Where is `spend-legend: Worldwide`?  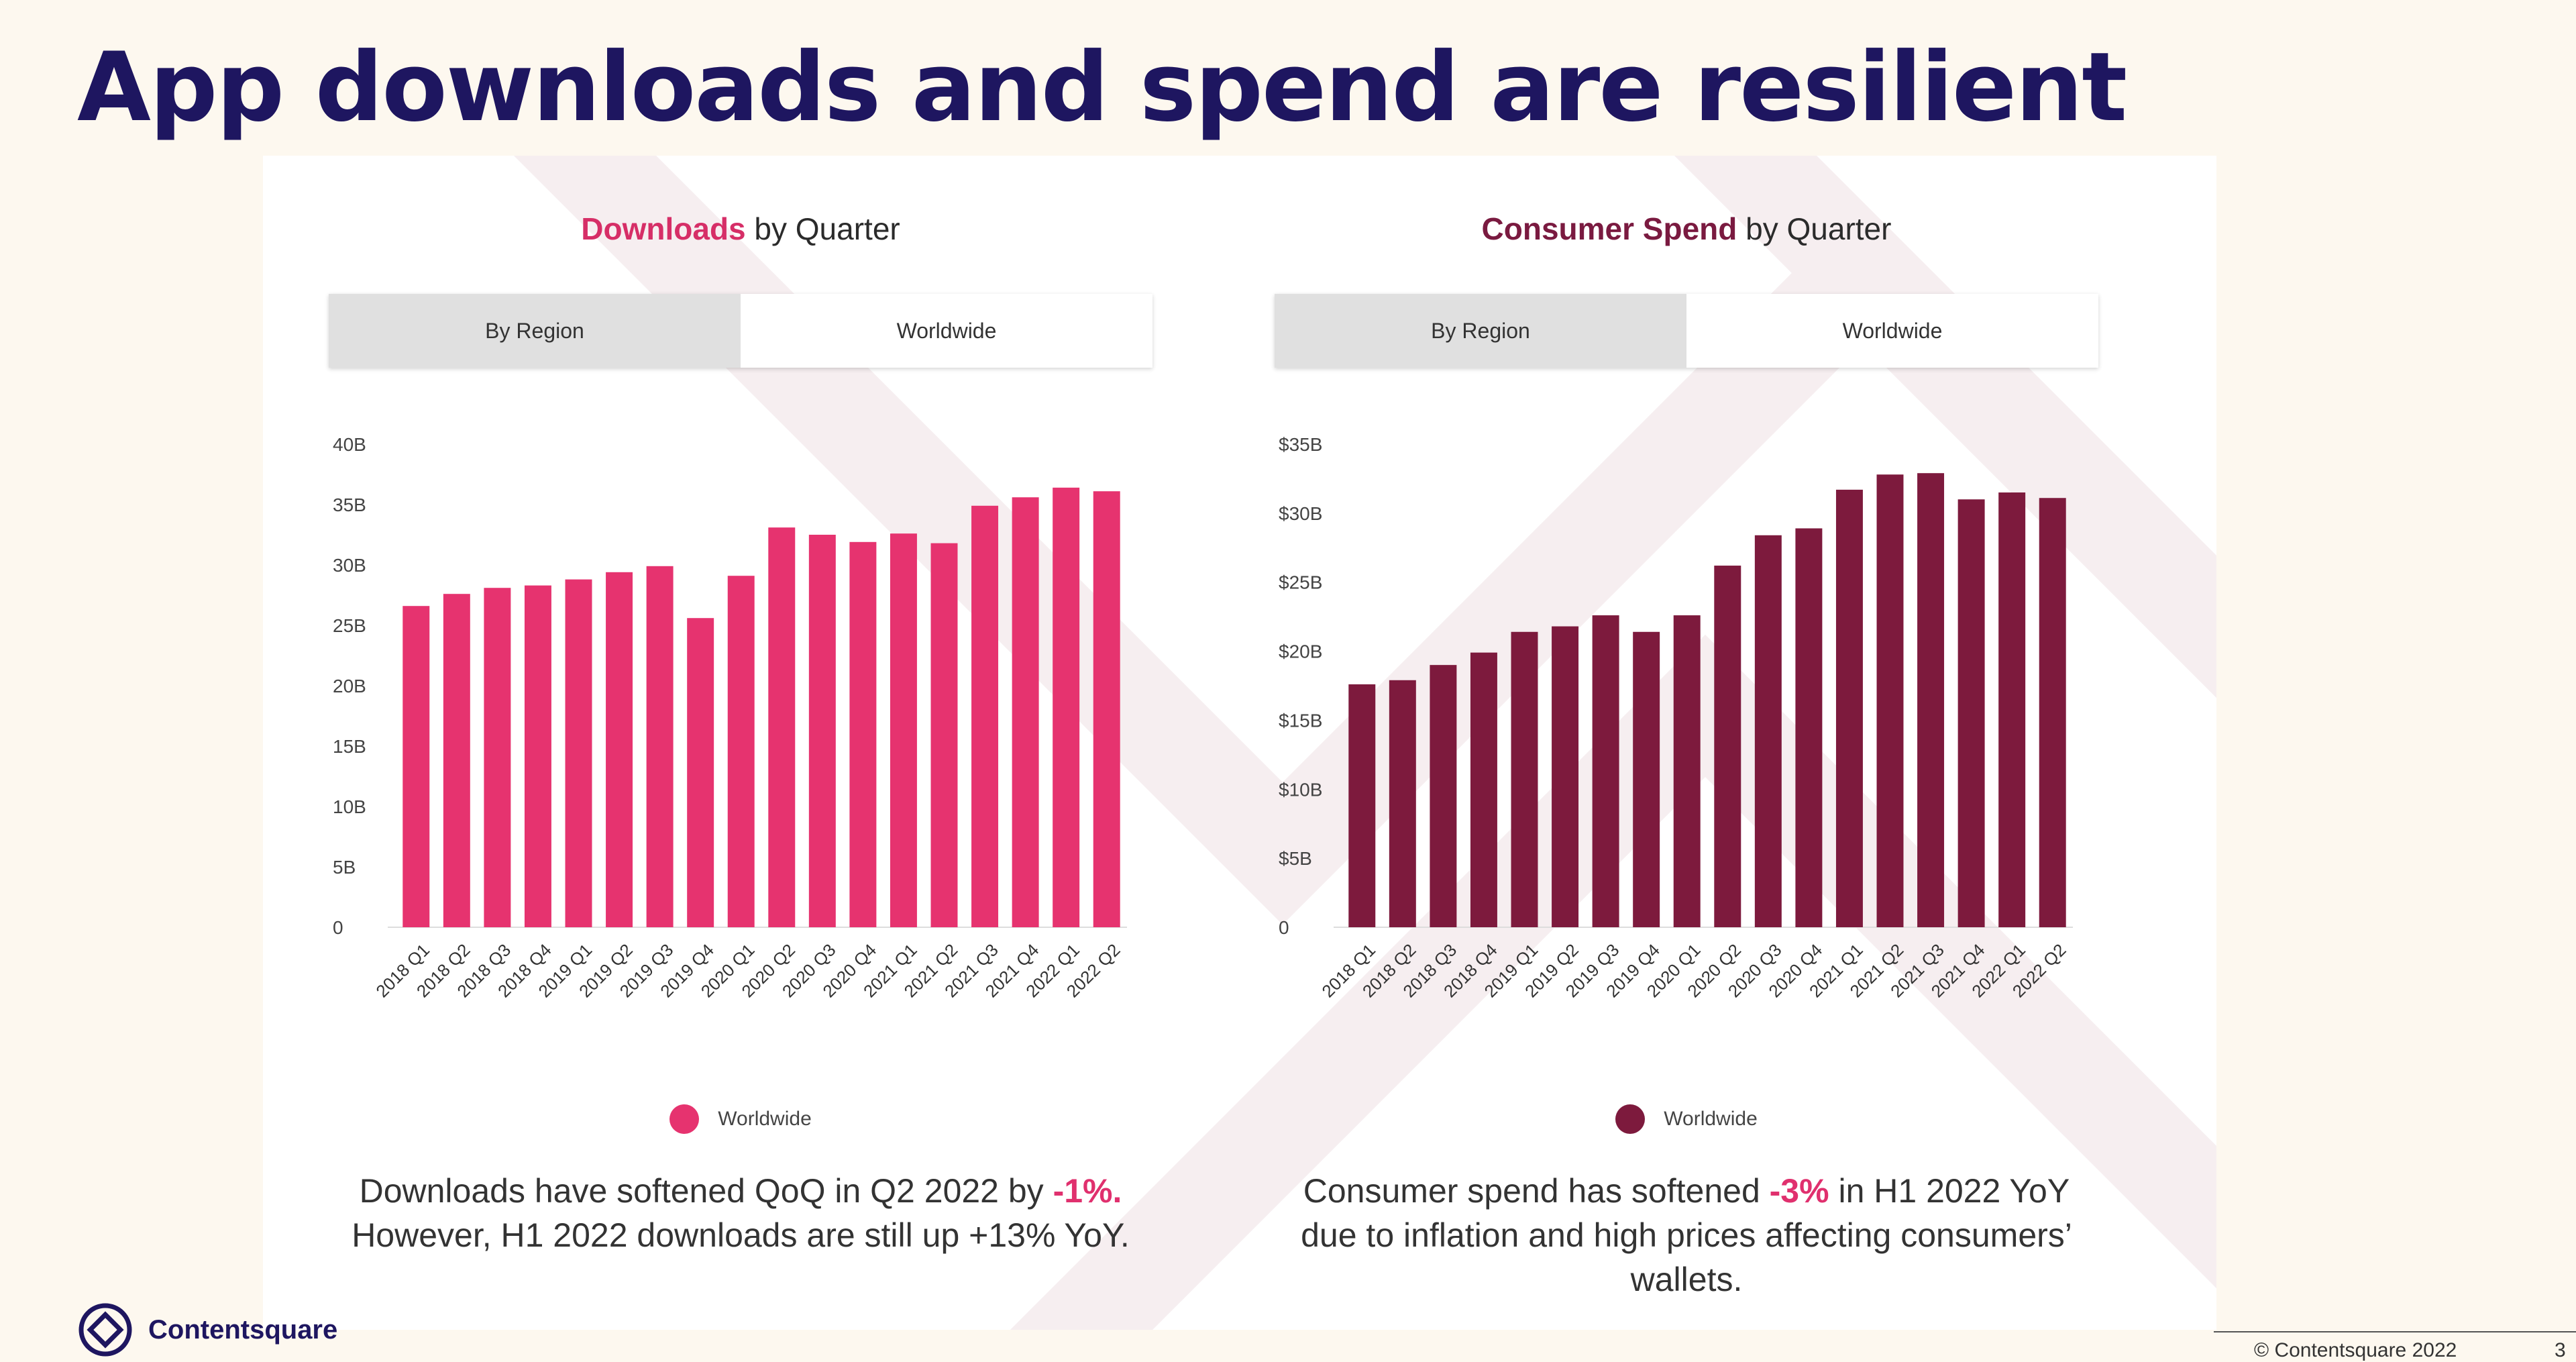 spend-legend: Worldwide is located at coordinates (1686, 1119).